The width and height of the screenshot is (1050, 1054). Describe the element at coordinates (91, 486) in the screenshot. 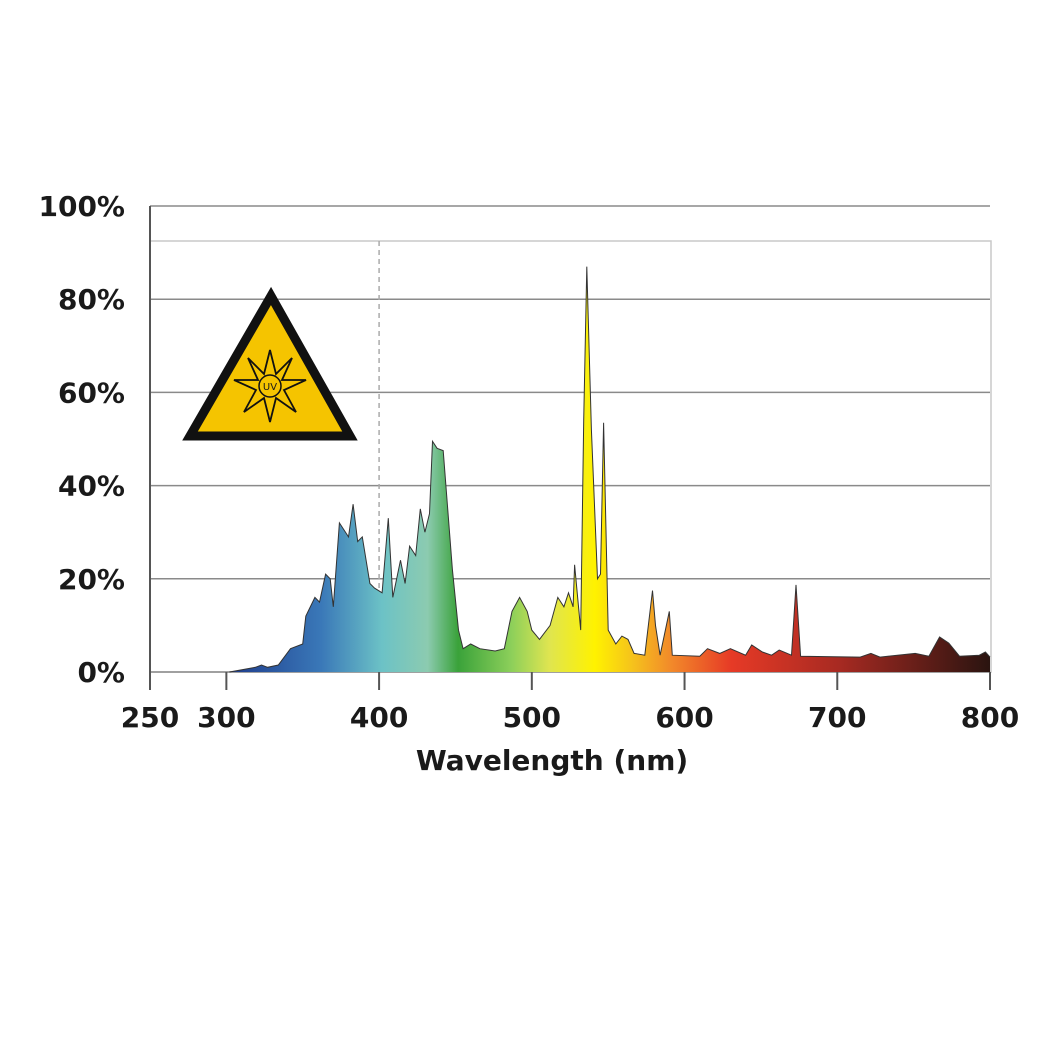

I see `y-tick-label: 40%` at that location.